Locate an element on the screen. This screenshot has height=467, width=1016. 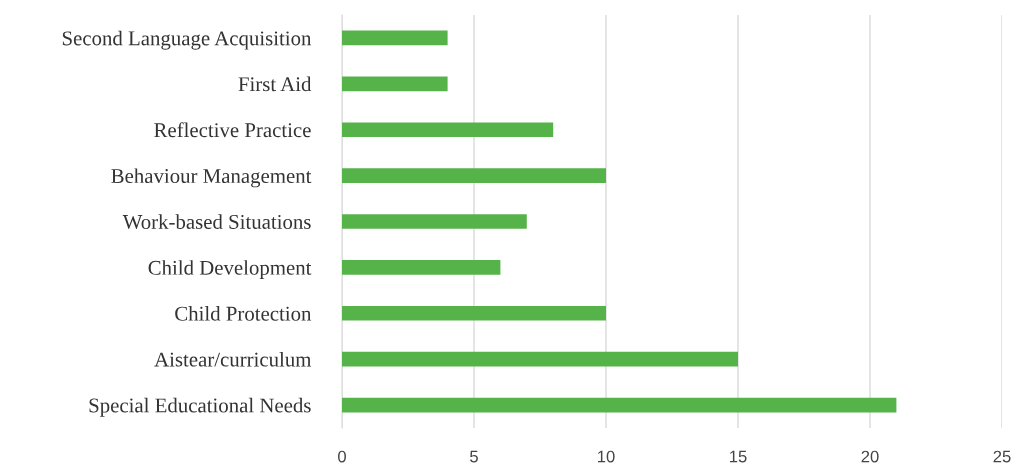
y-tick-label: Child Protection is located at coordinates (243, 313).